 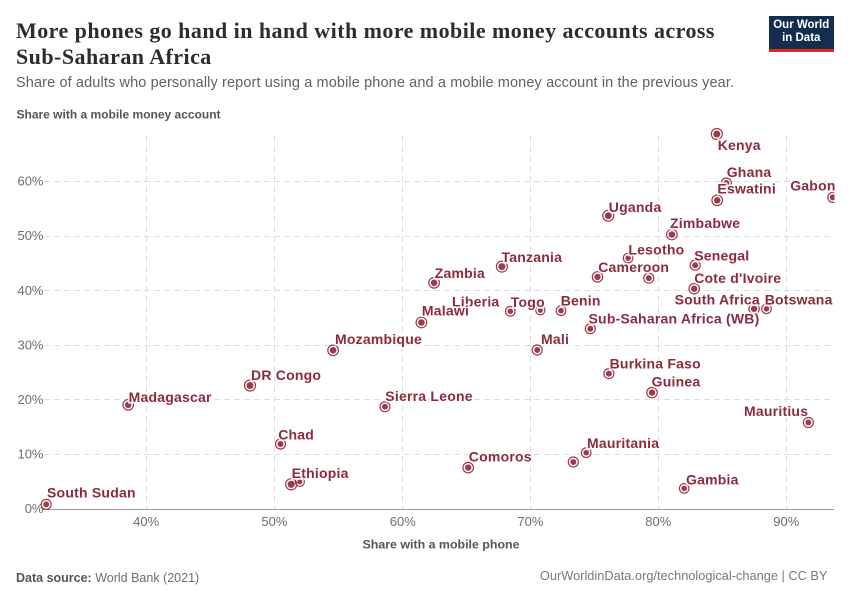 What do you see at coordinates (705, 223) in the screenshot?
I see `svg-text: Zimbabwe` at bounding box center [705, 223].